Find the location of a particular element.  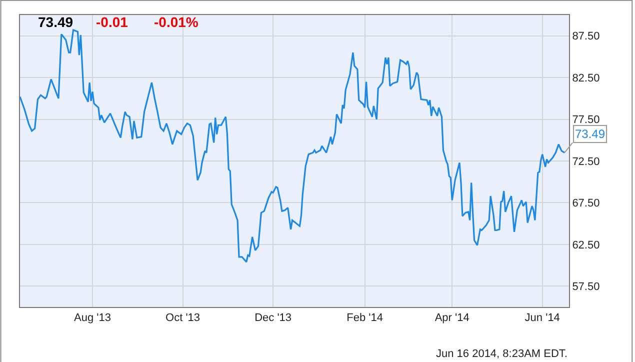

y-tick-label: 62.50 is located at coordinates (586, 245).